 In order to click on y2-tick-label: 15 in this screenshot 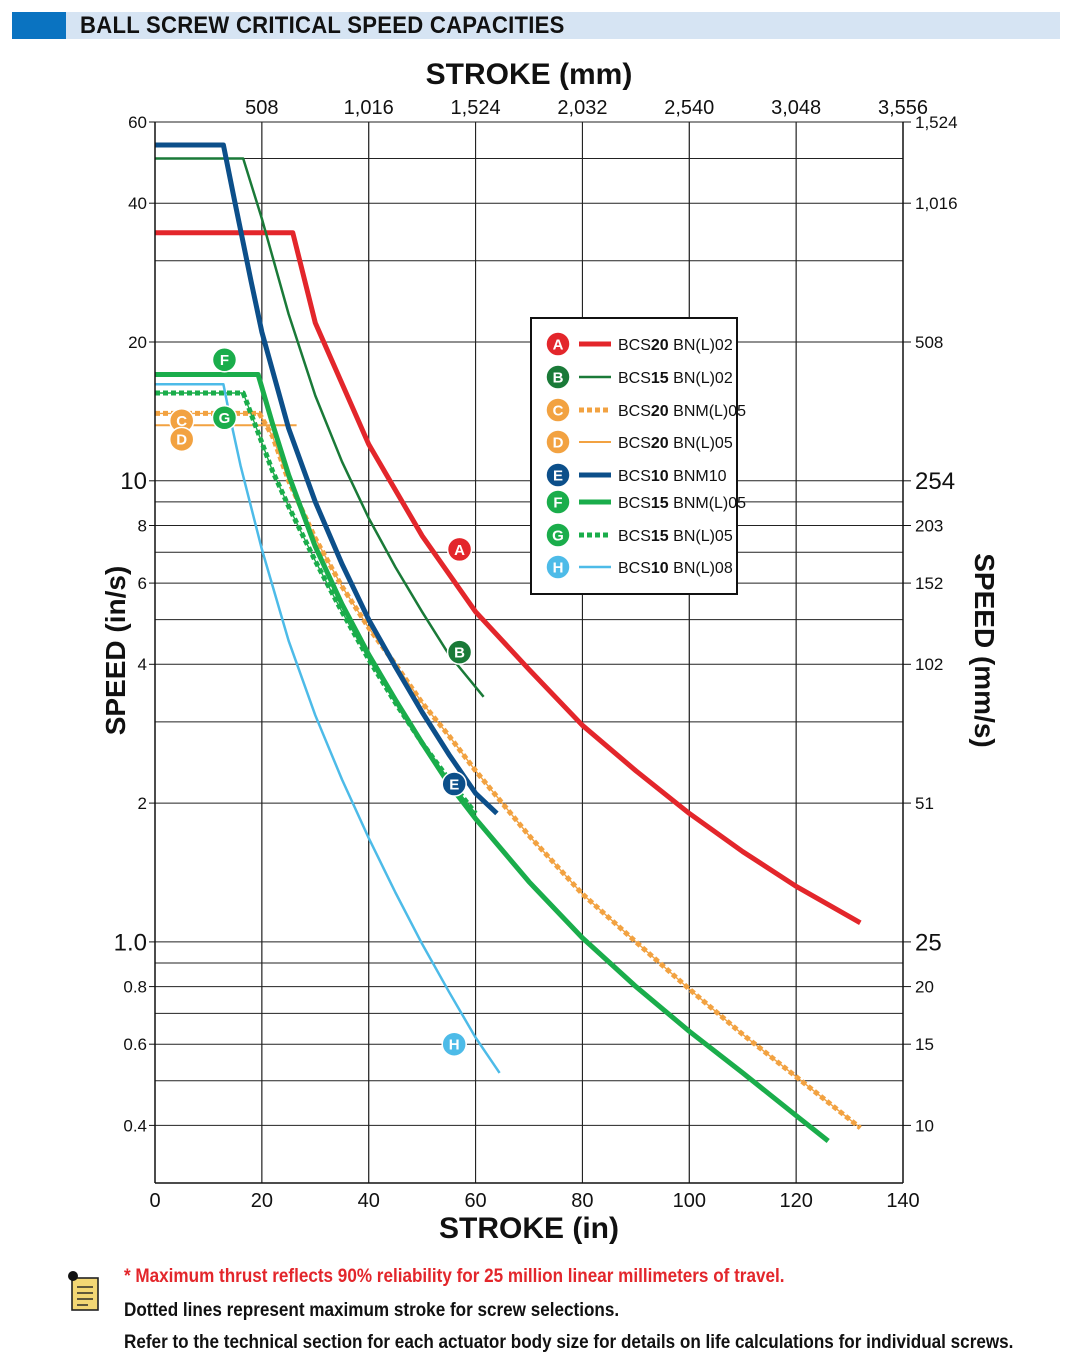, I will do `click(924, 1044)`.